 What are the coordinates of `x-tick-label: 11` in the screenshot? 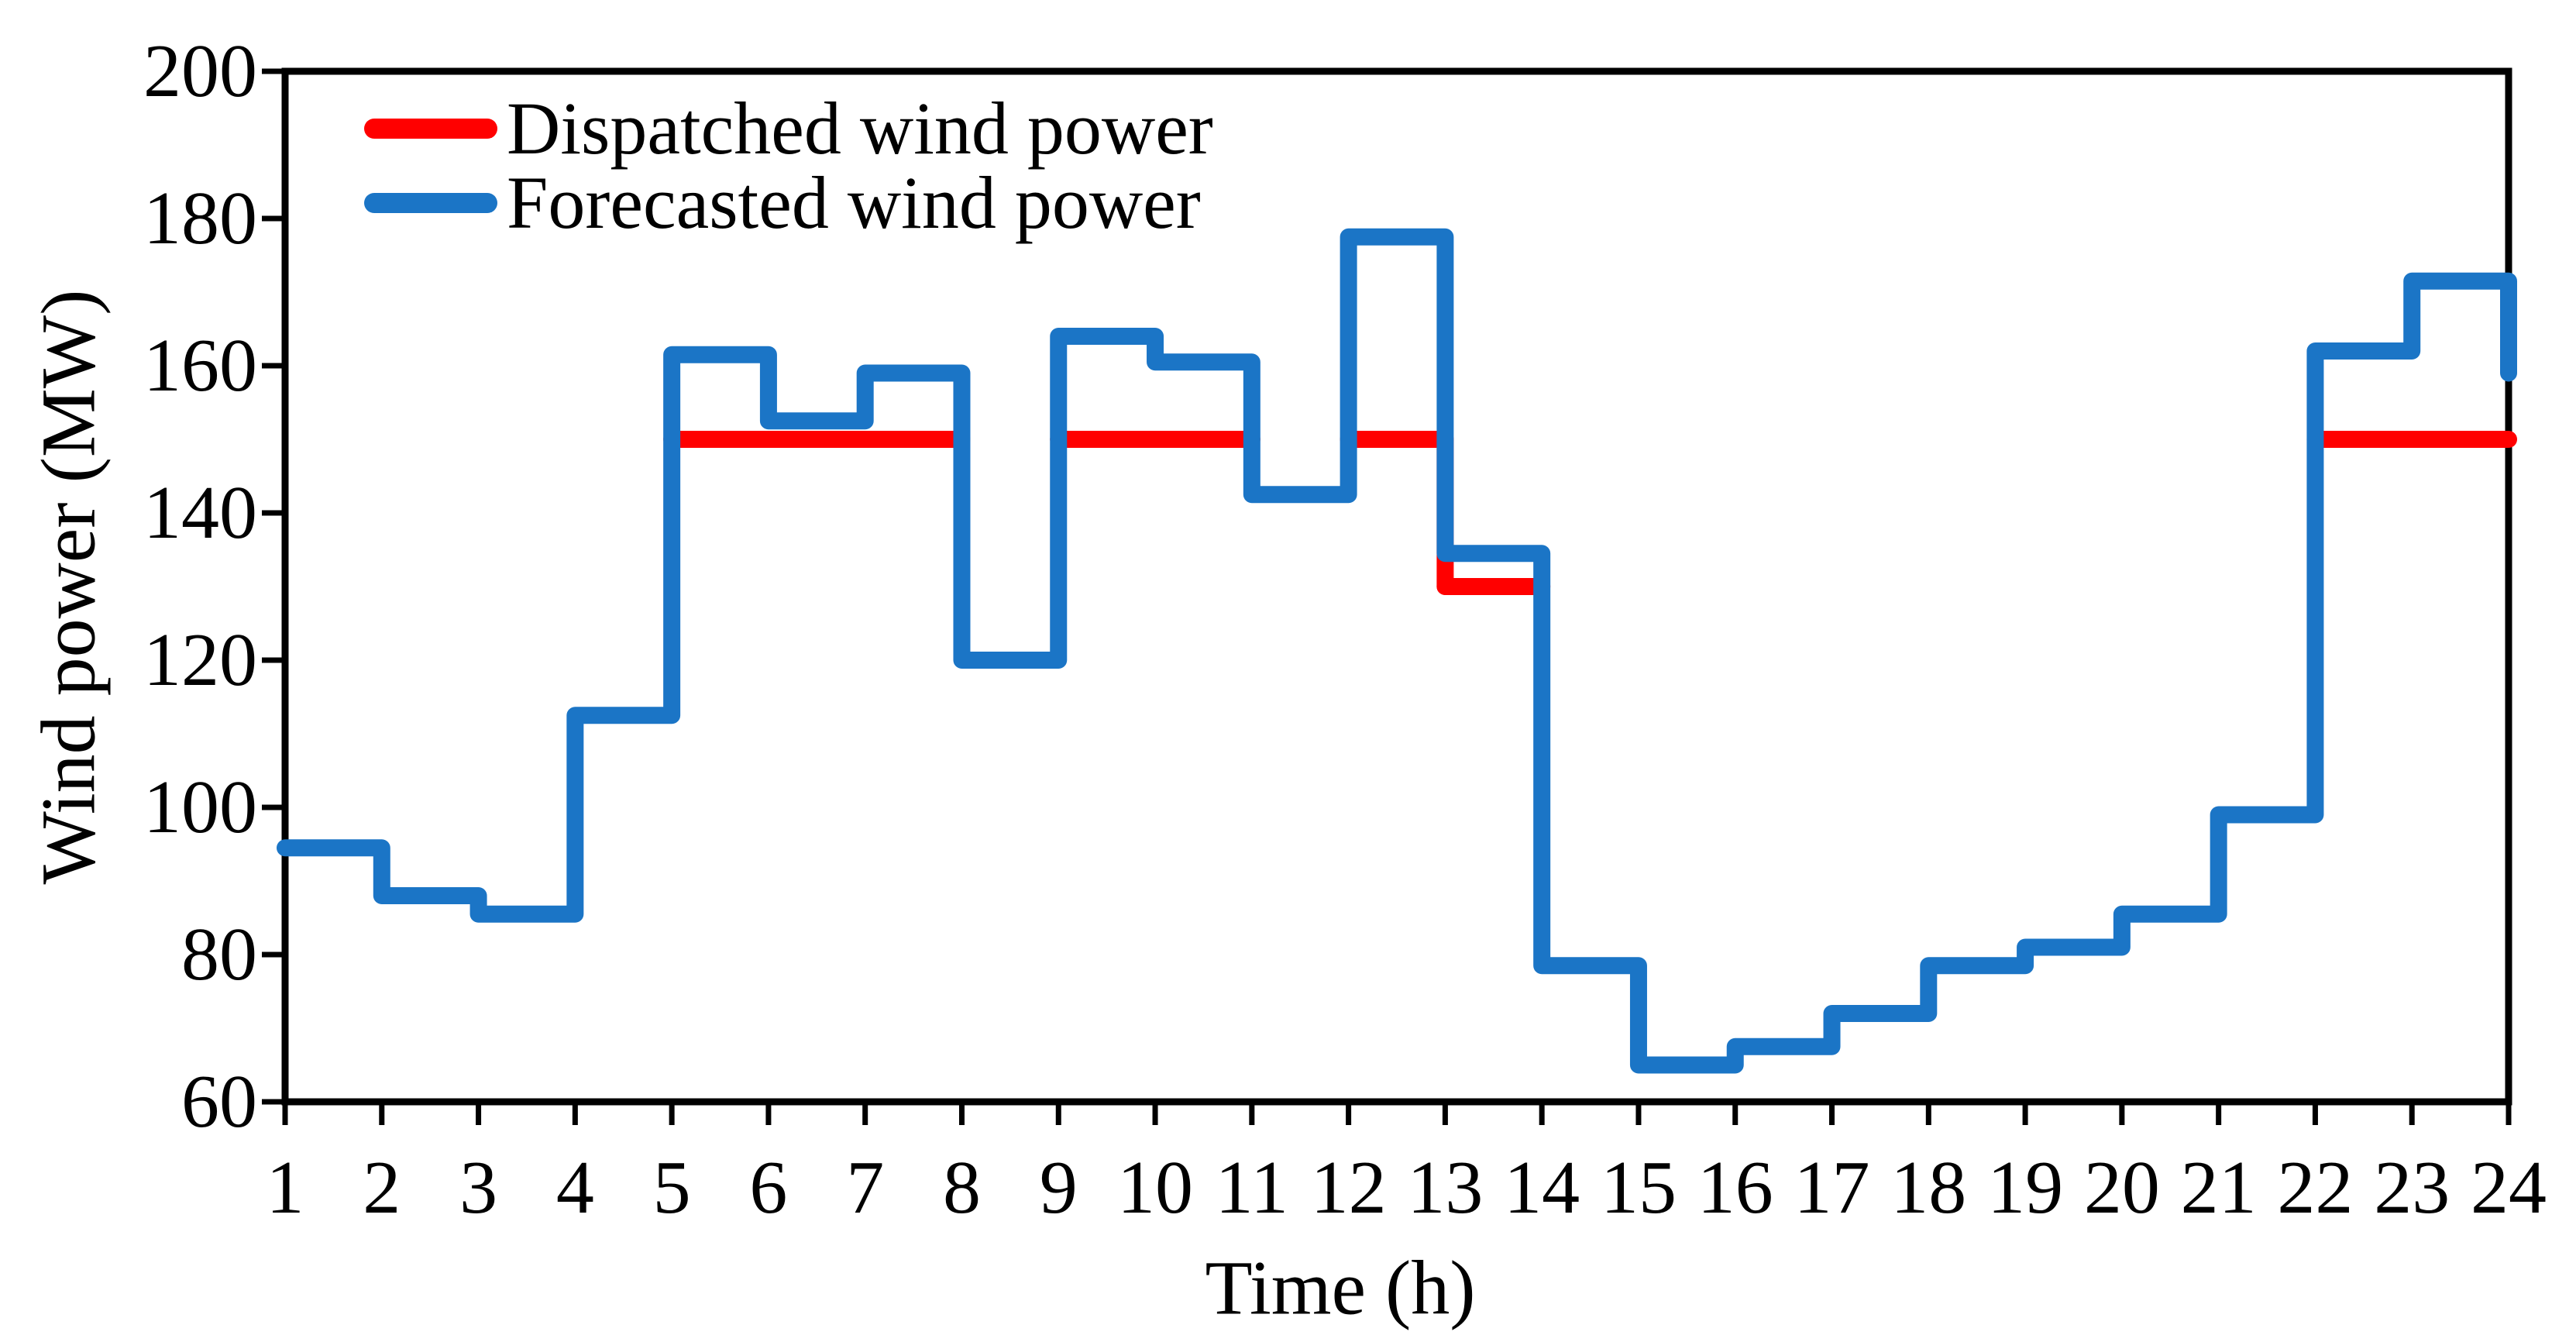 It's located at (1252, 1188).